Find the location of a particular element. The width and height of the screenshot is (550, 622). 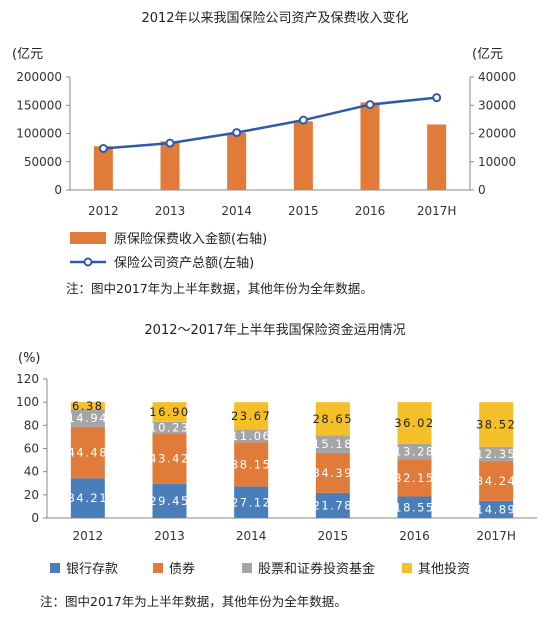

data-label-other-investment: 36.02 is located at coordinates (414, 423).